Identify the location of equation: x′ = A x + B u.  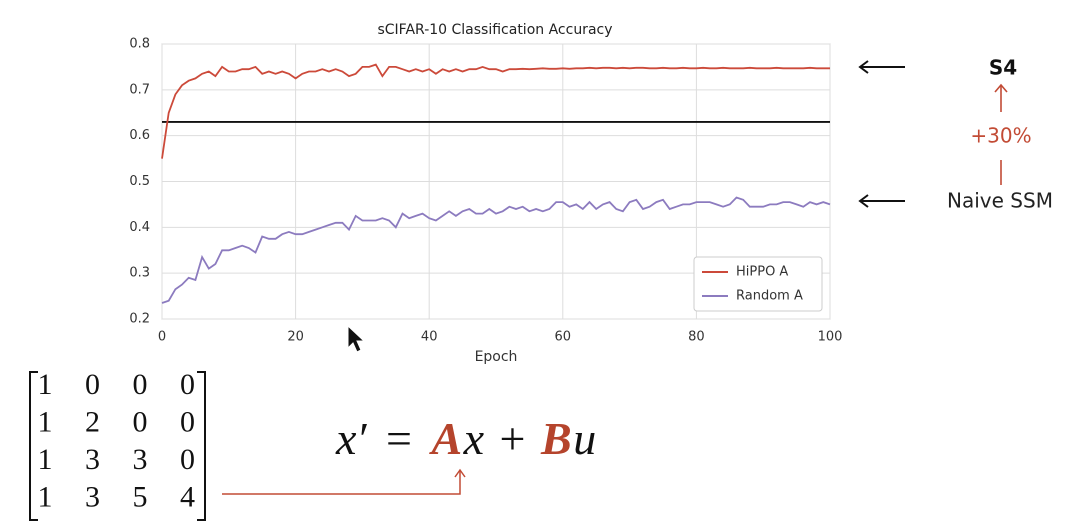
(465, 438).